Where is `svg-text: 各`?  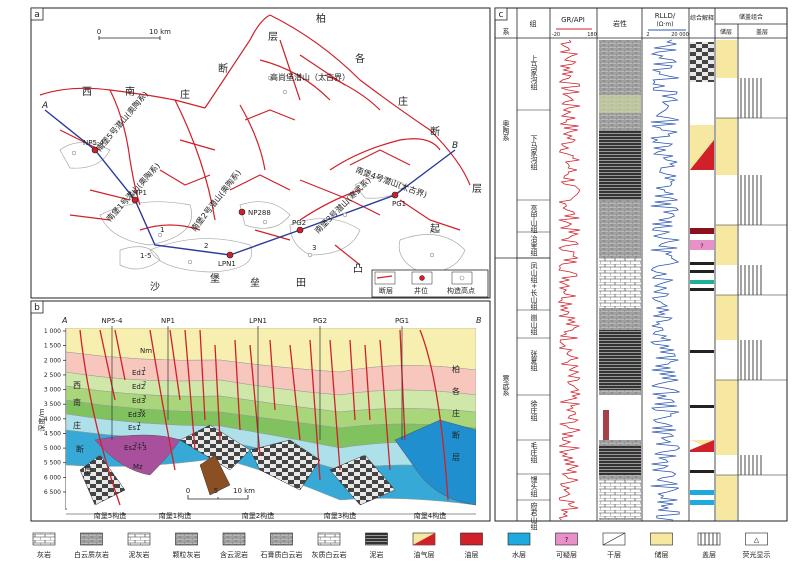
svg-text: 各 is located at coordinates (456, 391).